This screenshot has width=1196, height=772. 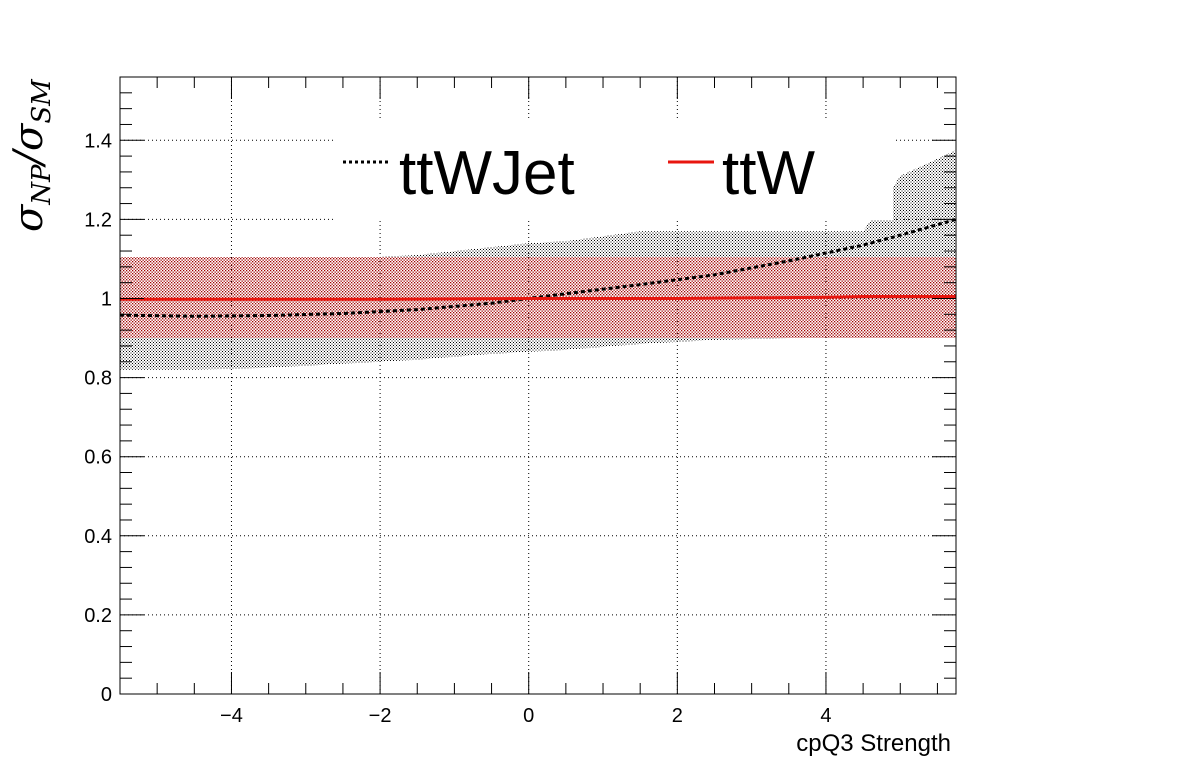 I want to click on x-tick-label: 0, so click(x=528, y=716).